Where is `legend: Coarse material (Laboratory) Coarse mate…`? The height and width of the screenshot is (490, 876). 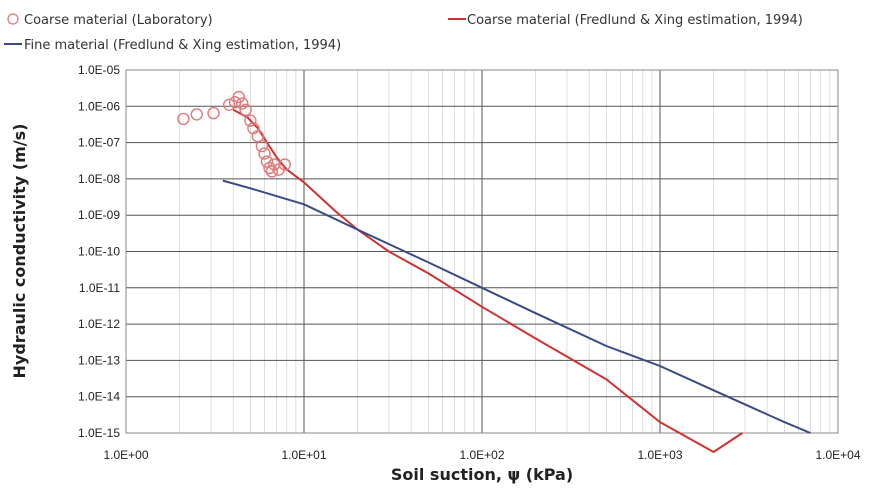 legend: Coarse material (Laboratory) Coarse mate… is located at coordinates (403, 33).